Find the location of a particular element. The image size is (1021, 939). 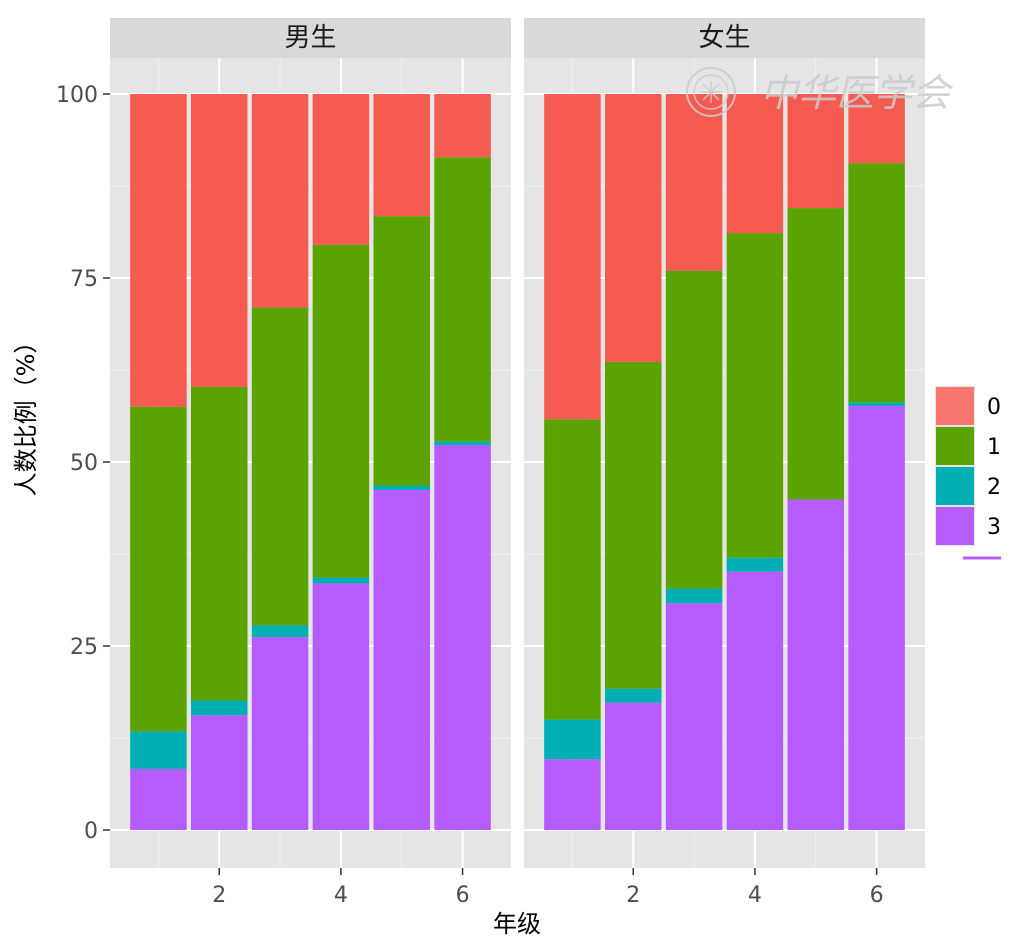

strip-male is located at coordinates (310, 38).